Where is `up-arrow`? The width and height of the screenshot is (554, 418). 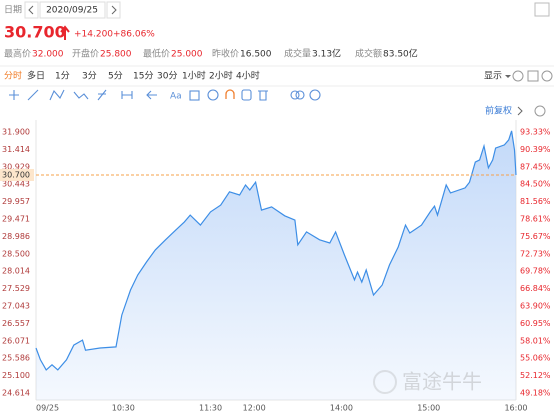
up-arrow is located at coordinates (65, 32).